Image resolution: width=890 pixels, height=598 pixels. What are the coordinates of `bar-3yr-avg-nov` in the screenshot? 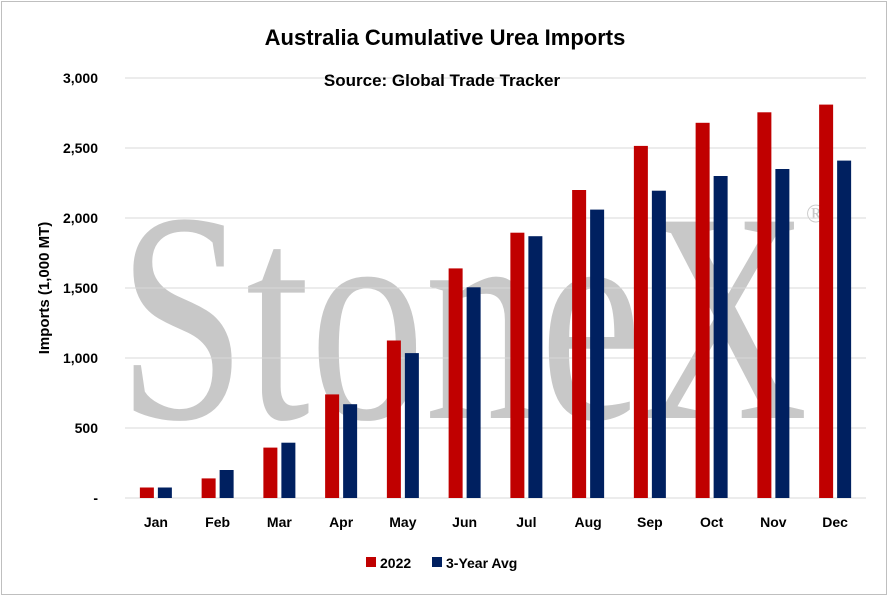 It's located at (782, 333).